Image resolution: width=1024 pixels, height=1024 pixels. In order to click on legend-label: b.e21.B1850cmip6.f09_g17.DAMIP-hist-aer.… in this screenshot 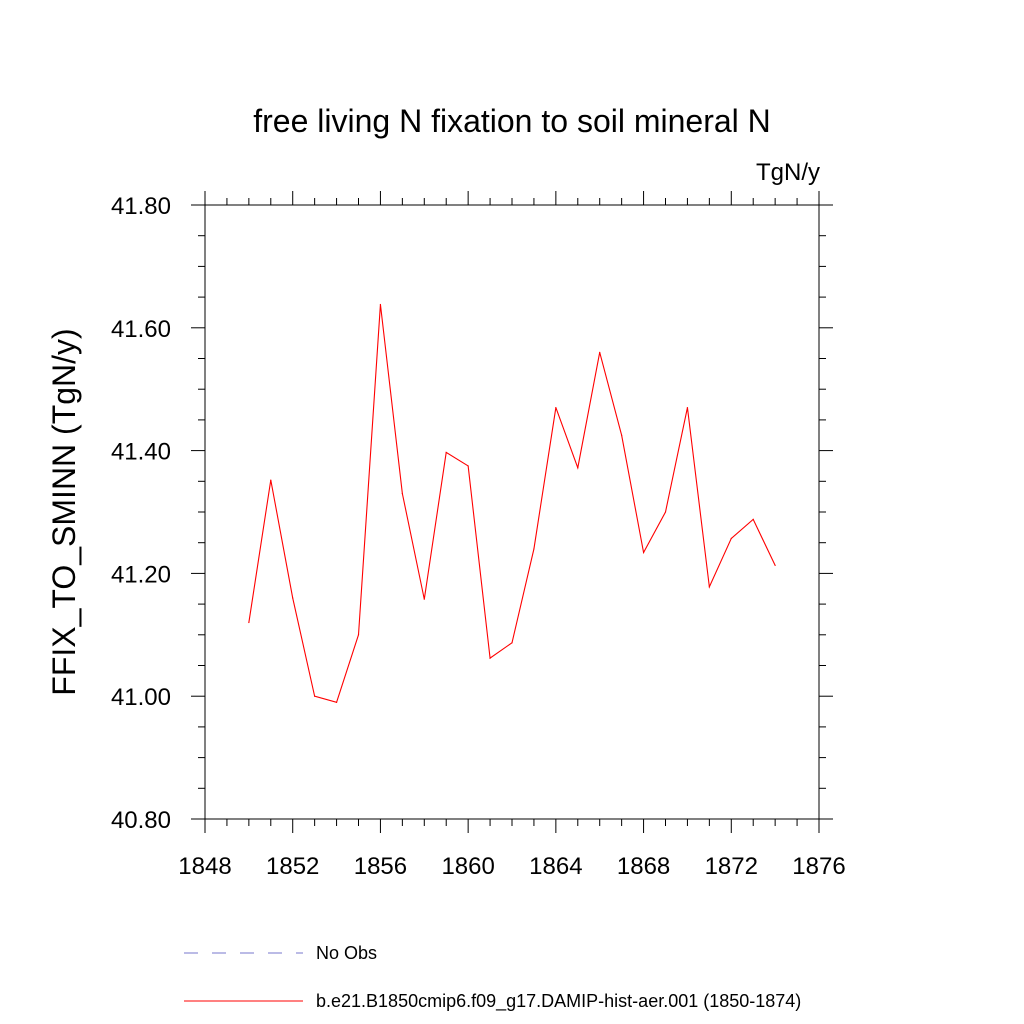, I will do `click(558, 1001)`.